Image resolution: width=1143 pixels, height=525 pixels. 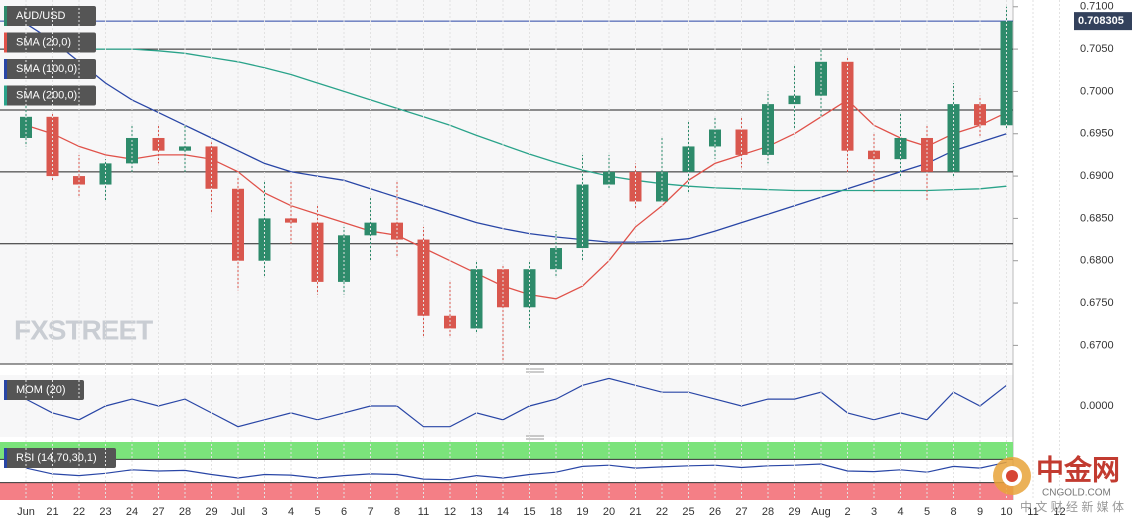 What do you see at coordinates (46, 69) in the screenshot?
I see `legend-label: SMA (100,0)` at bounding box center [46, 69].